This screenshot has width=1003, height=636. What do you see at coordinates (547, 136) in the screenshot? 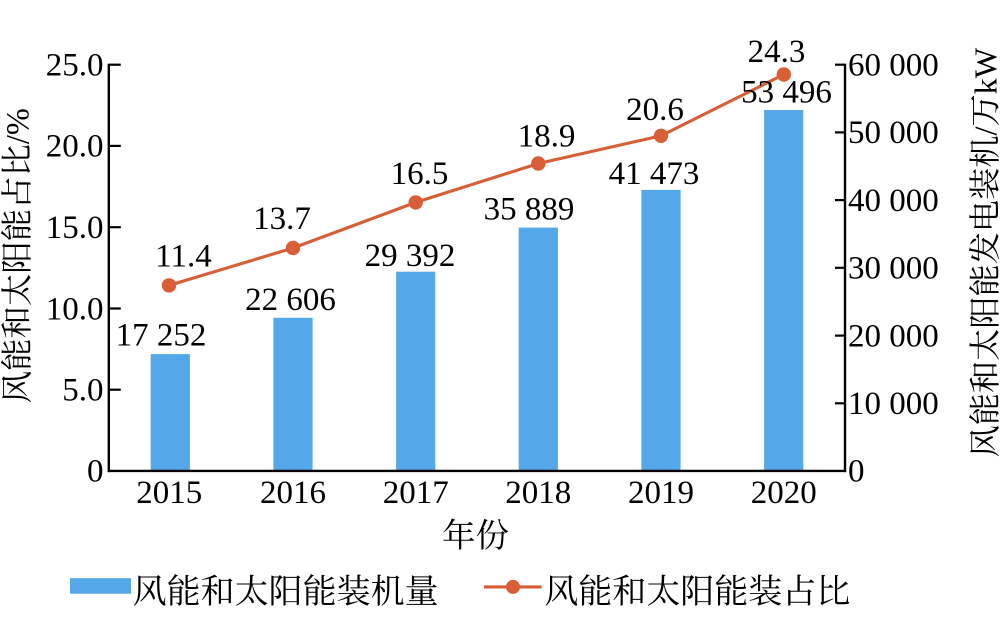
I see `svg-text: 18.9` at bounding box center [547, 136].